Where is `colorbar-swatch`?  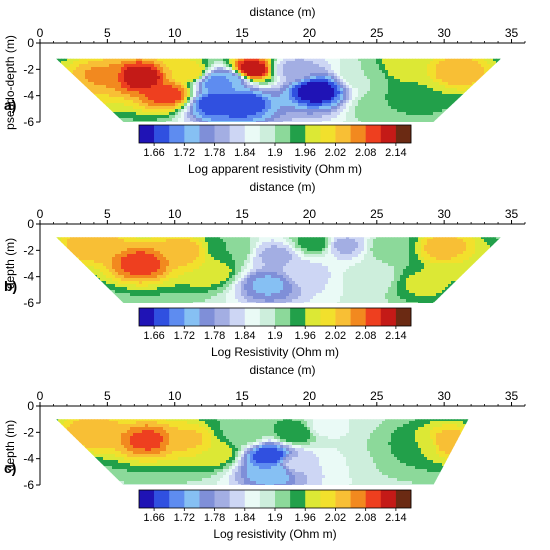 colorbar-swatch is located at coordinates (327, 134).